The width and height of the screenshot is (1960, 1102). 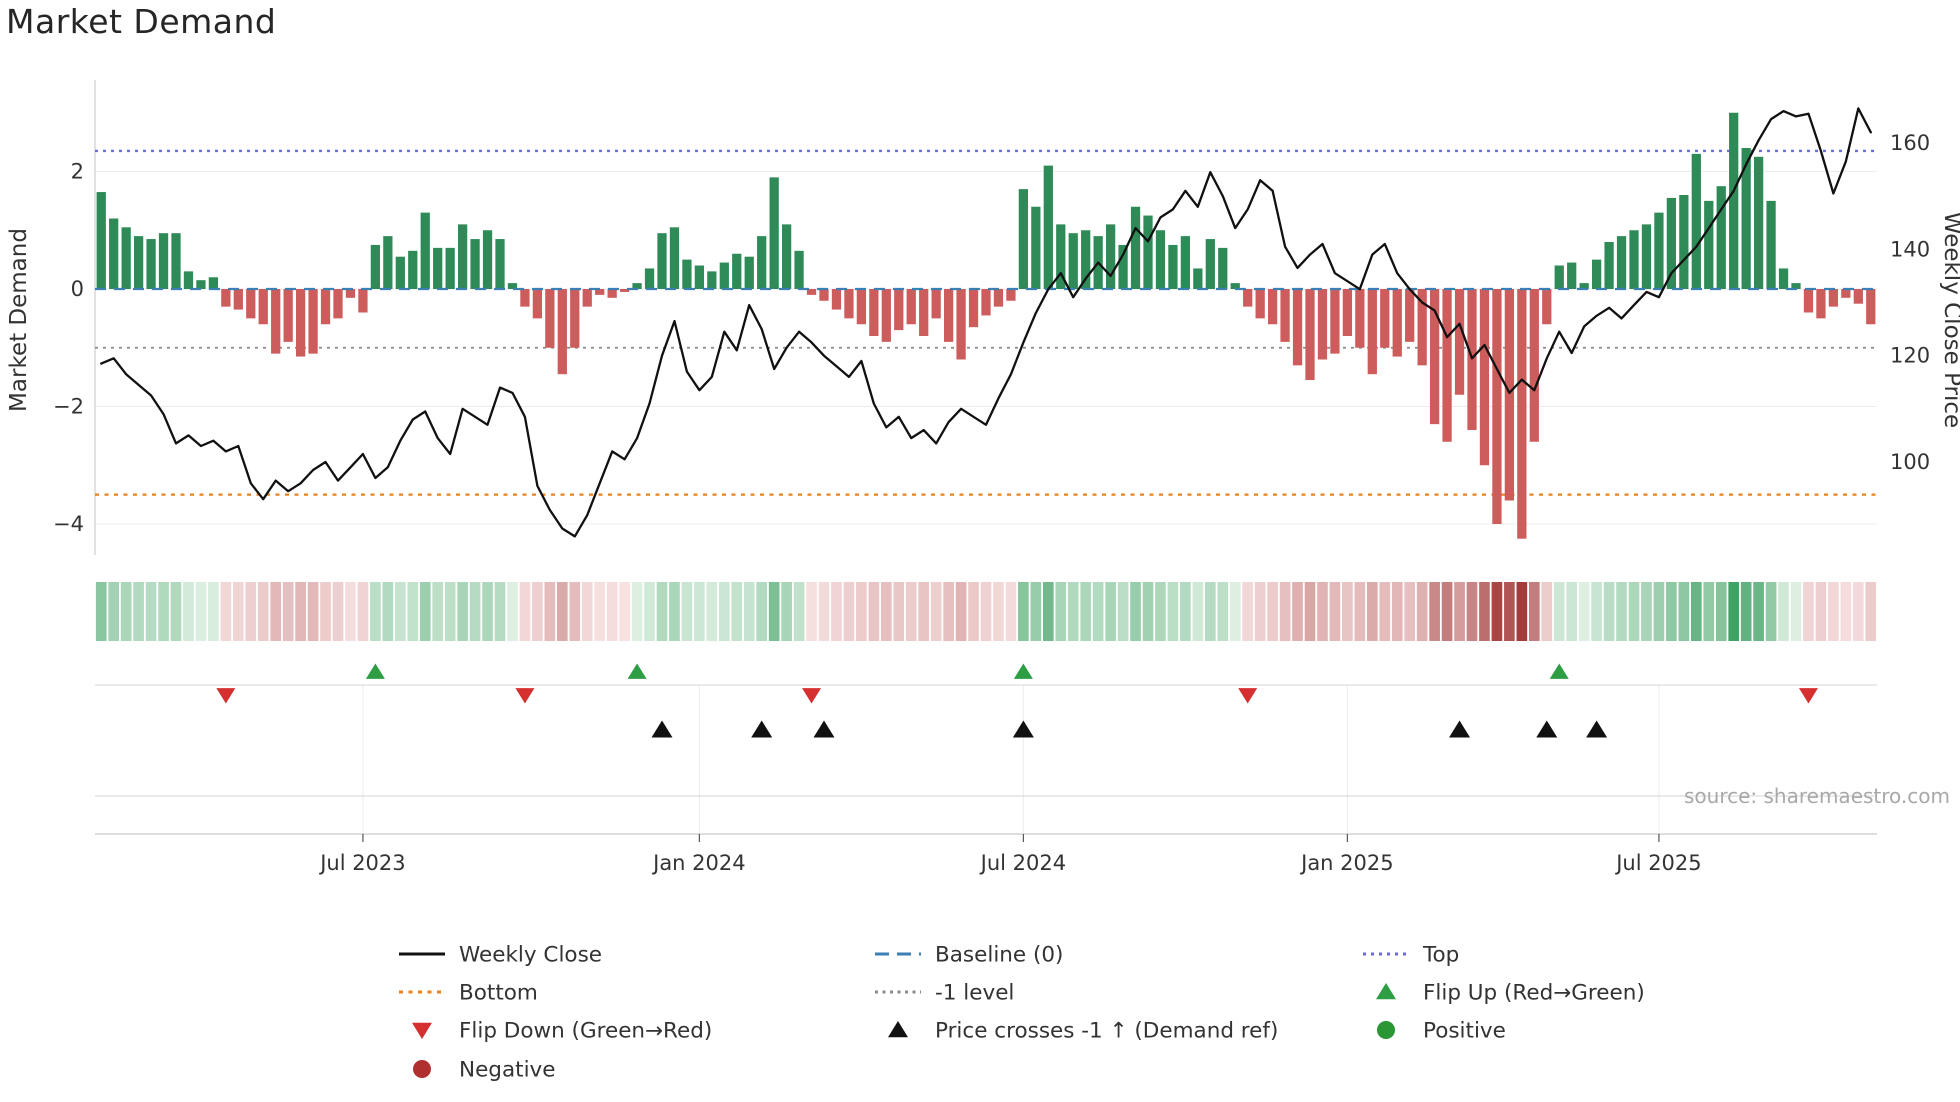 What do you see at coordinates (77, 289) in the screenshot?
I see `y-left-tick-label: 0` at bounding box center [77, 289].